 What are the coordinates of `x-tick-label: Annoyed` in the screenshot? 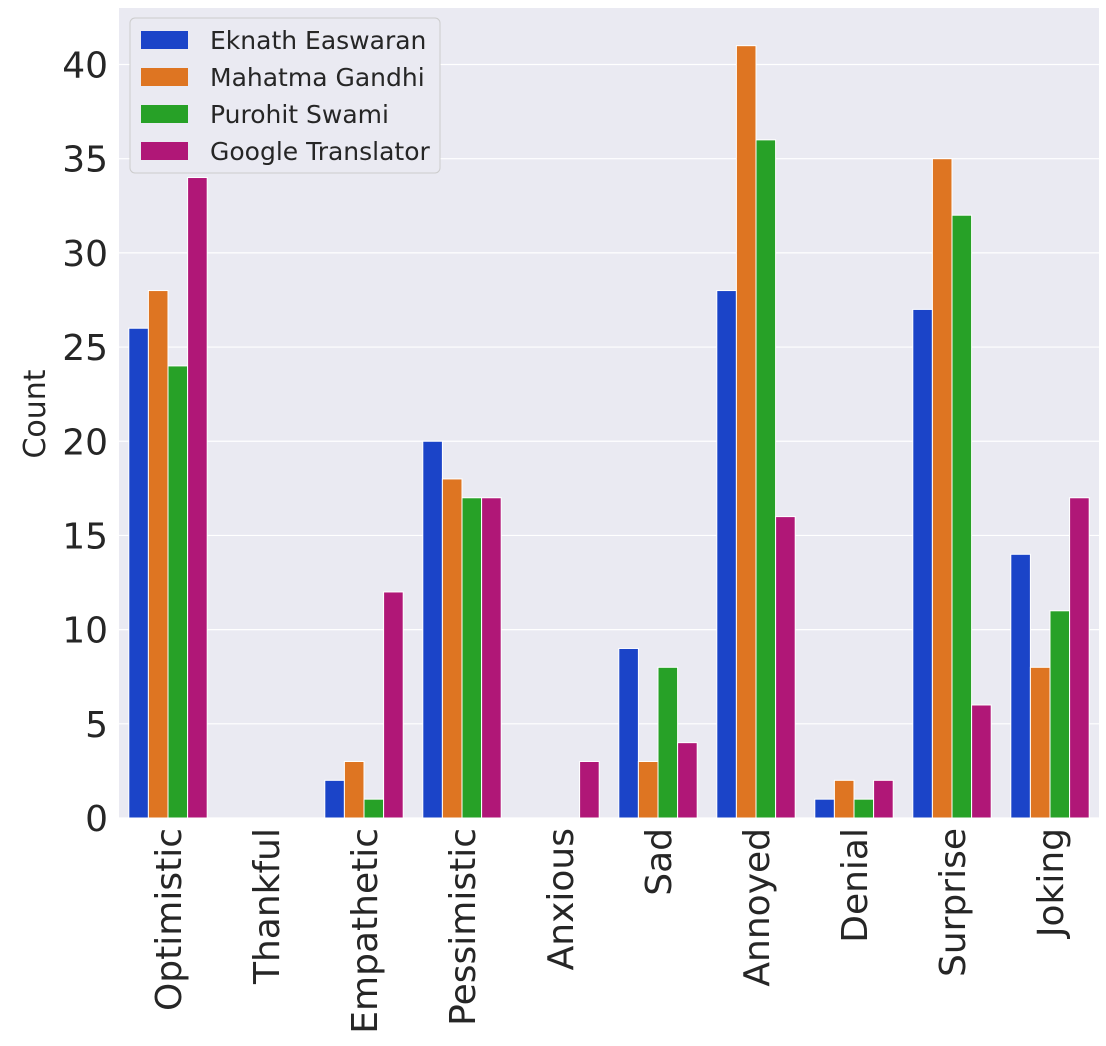 It's located at (757, 907).